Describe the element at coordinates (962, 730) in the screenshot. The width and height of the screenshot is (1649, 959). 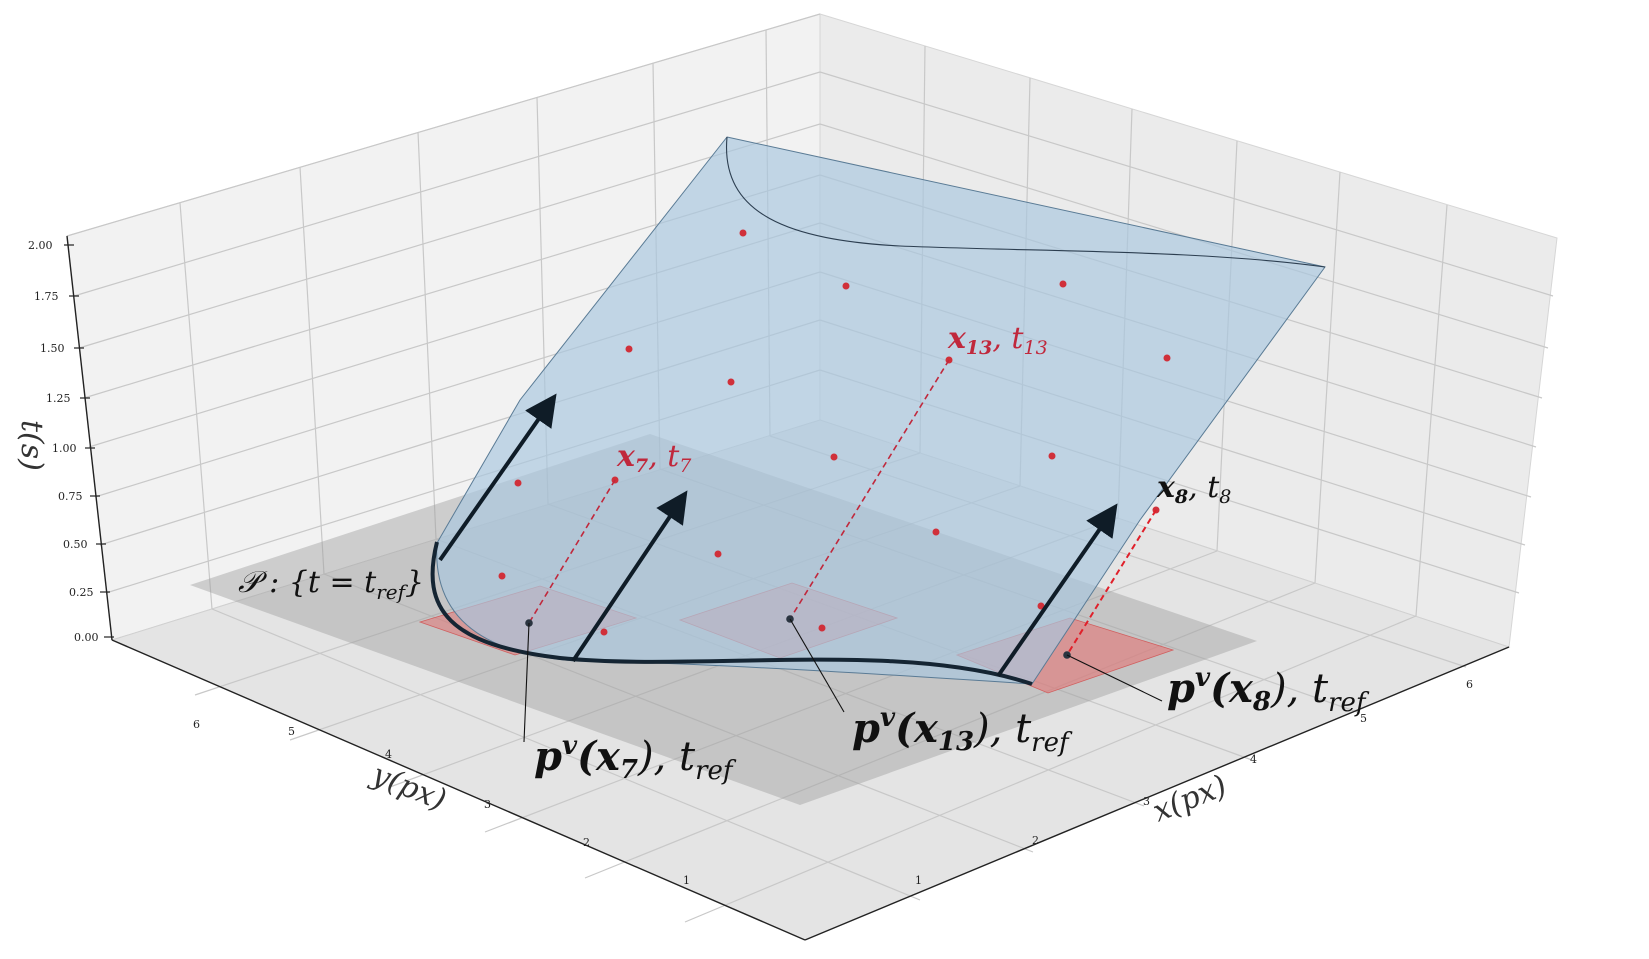
I see `label-p13: pv(x13), tref` at that location.